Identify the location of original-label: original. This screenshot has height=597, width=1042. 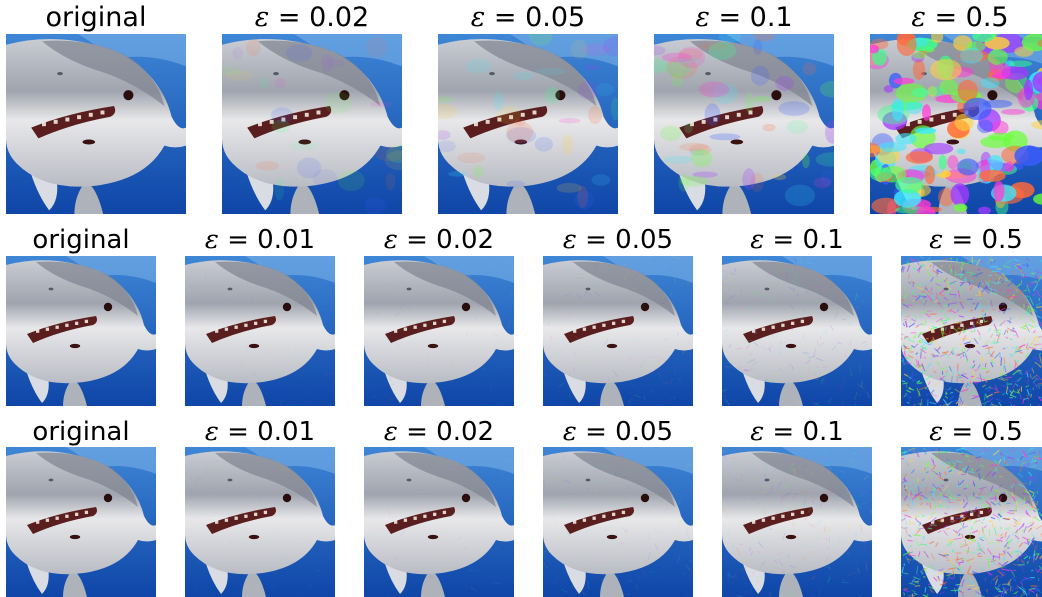
(80, 432).